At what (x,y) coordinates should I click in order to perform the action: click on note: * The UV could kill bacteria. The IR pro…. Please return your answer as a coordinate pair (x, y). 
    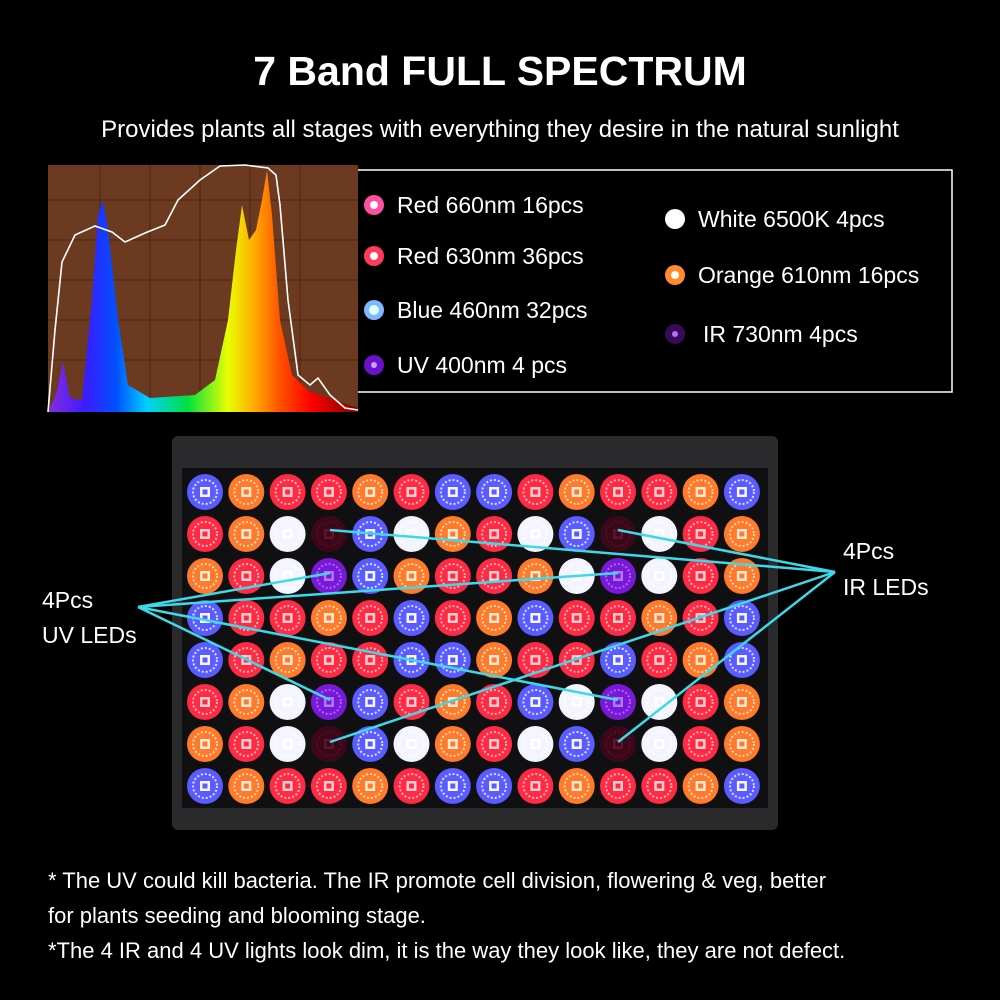
    Looking at the image, I should click on (437, 880).